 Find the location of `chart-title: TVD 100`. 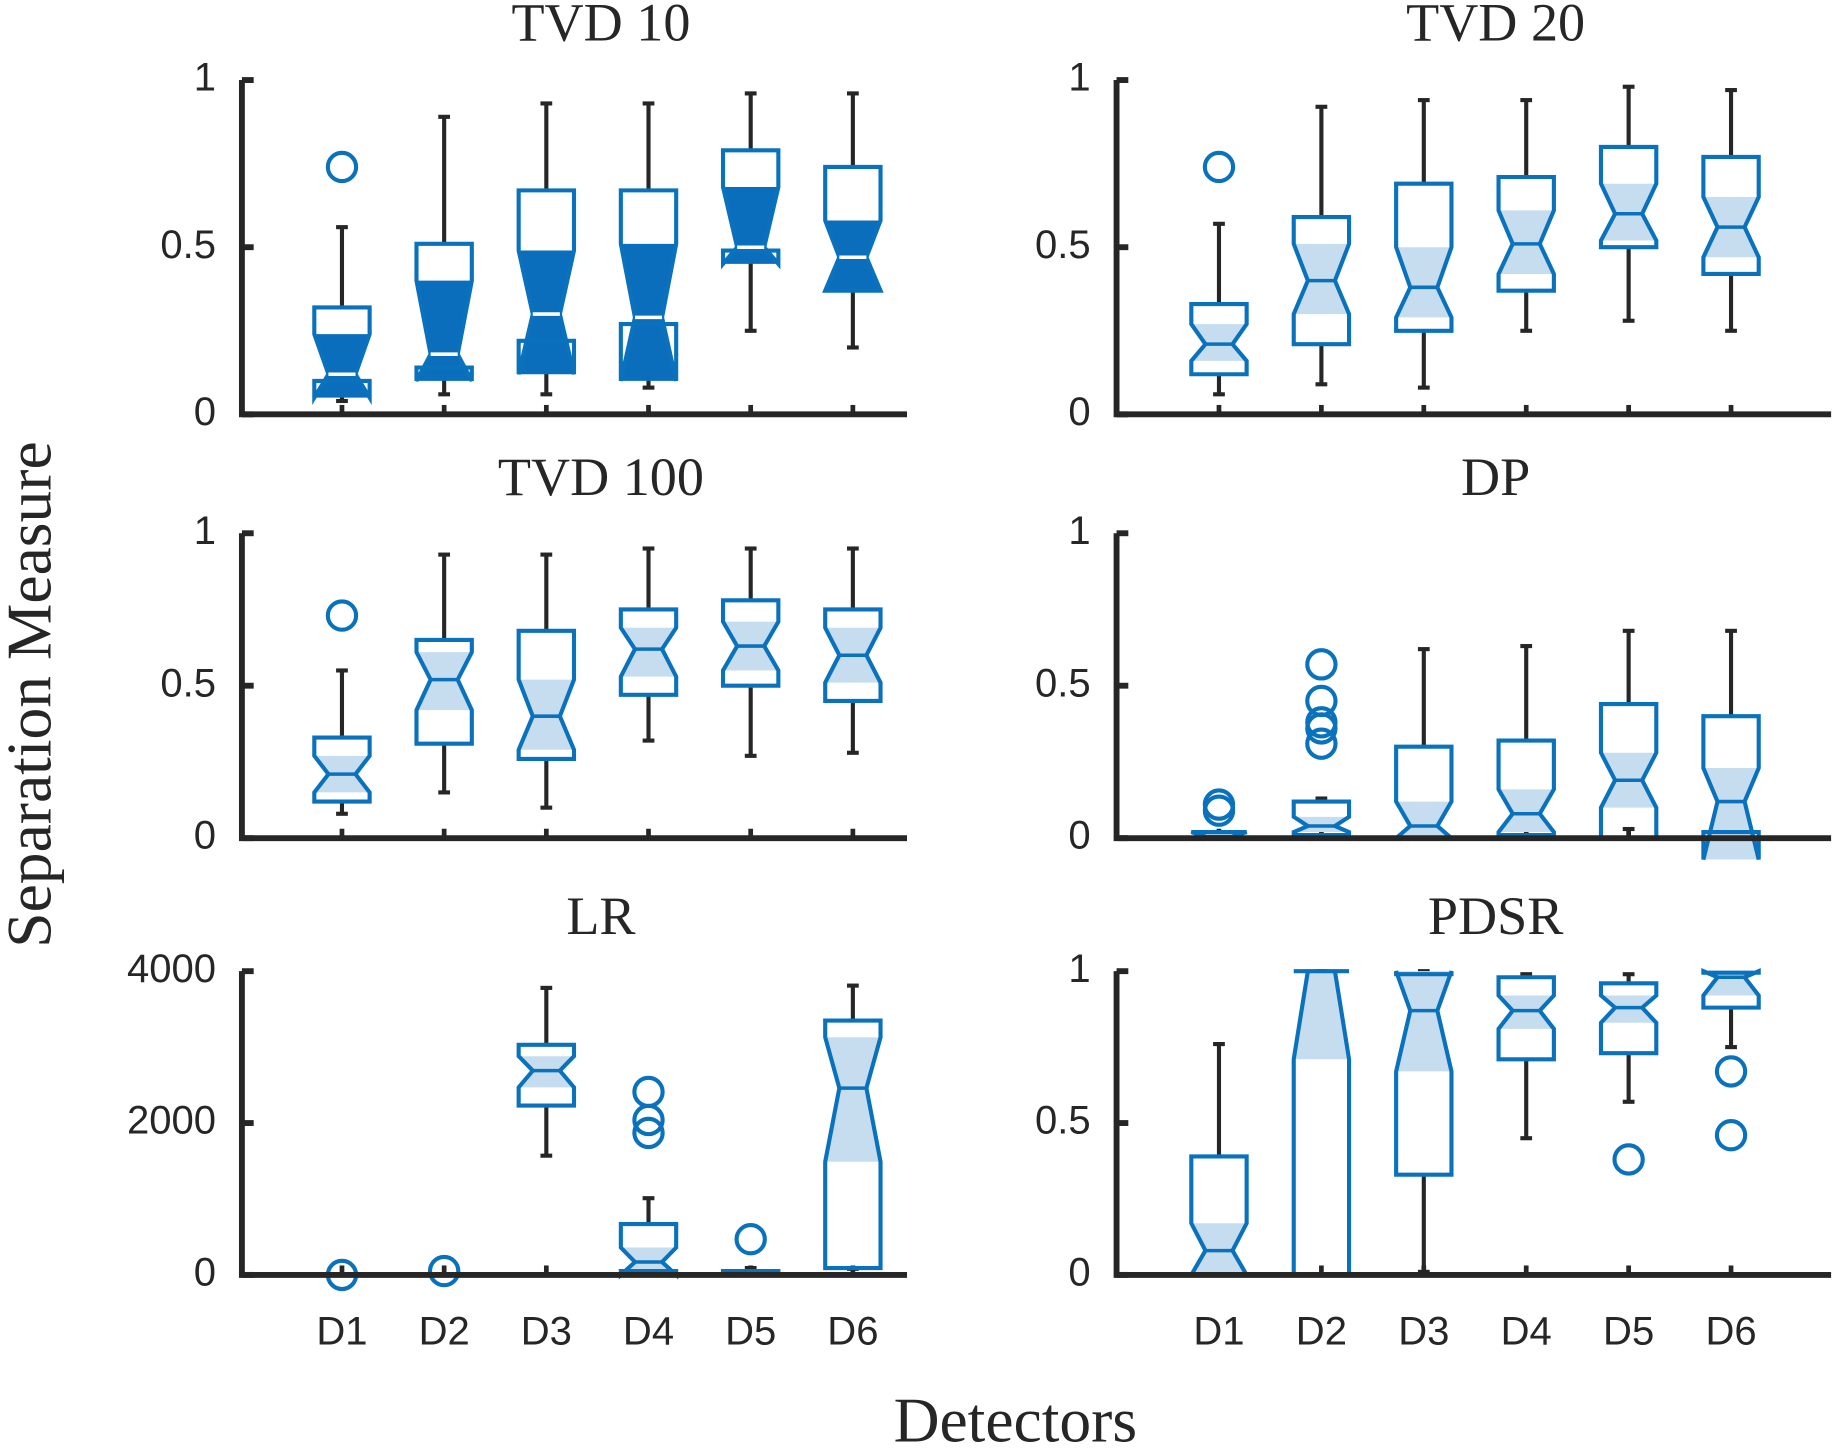

chart-title: TVD 100 is located at coordinates (601, 477).